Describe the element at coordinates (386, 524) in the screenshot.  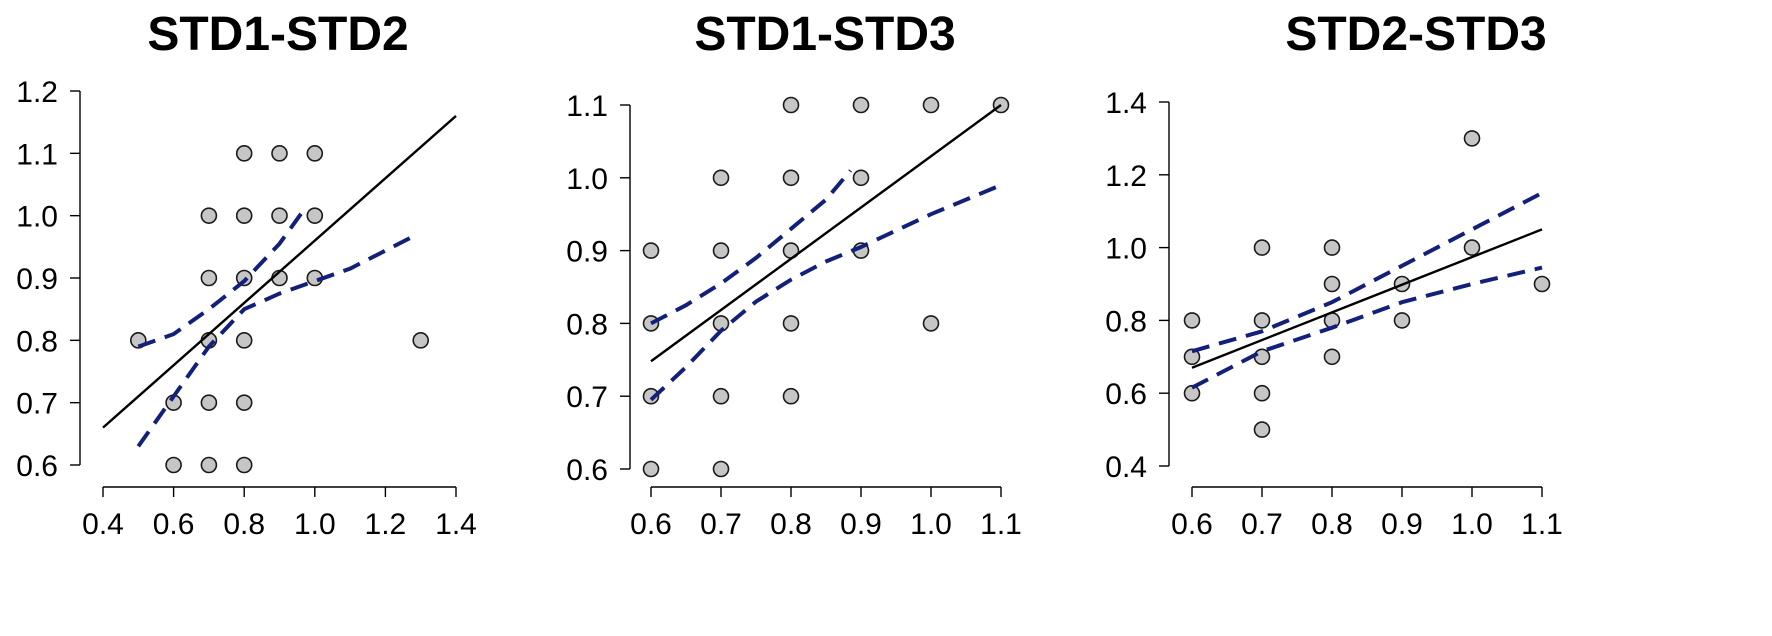
I see `x-tick-label: 1.2` at that location.